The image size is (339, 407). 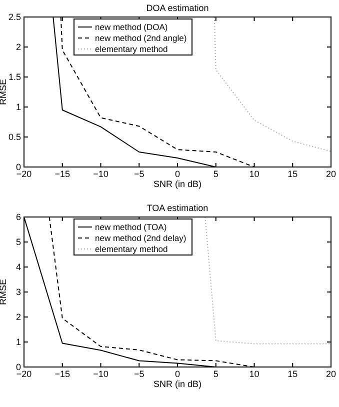 I want to click on legend-label: new method (2nd angle), so click(x=141, y=38).